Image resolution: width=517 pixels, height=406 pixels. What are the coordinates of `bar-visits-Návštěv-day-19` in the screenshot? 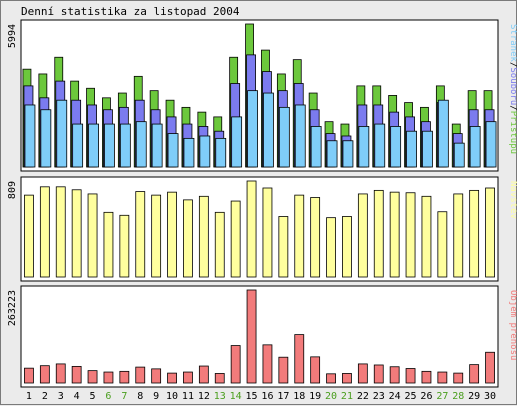 It's located at (315, 237).